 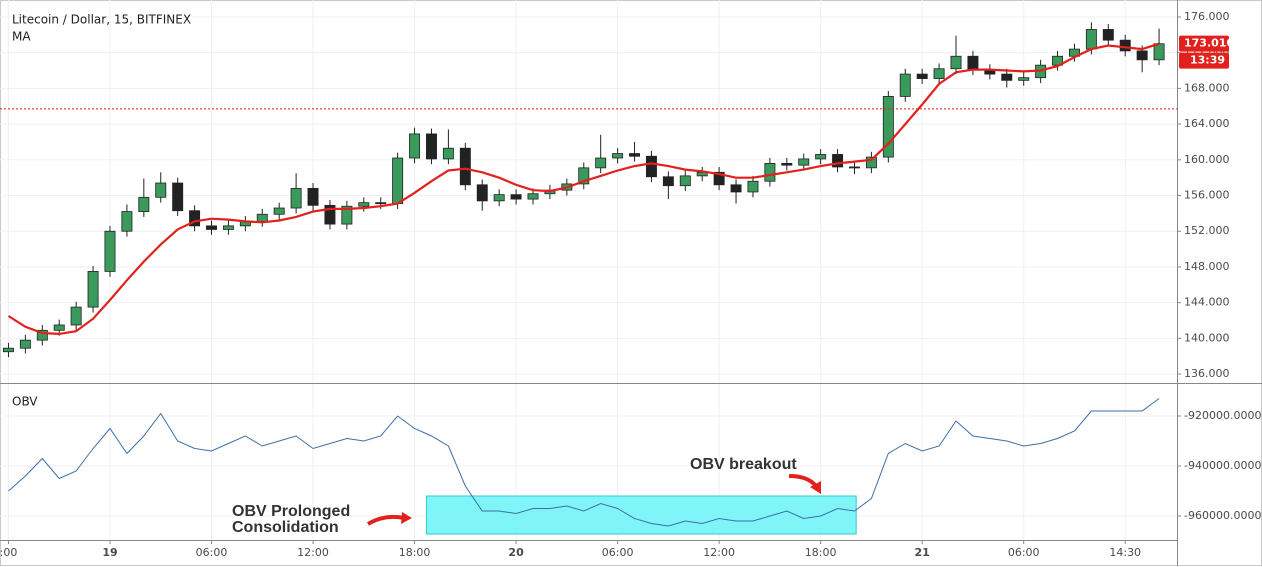 I want to click on y-tick-label: 164.000, so click(x=1207, y=123).